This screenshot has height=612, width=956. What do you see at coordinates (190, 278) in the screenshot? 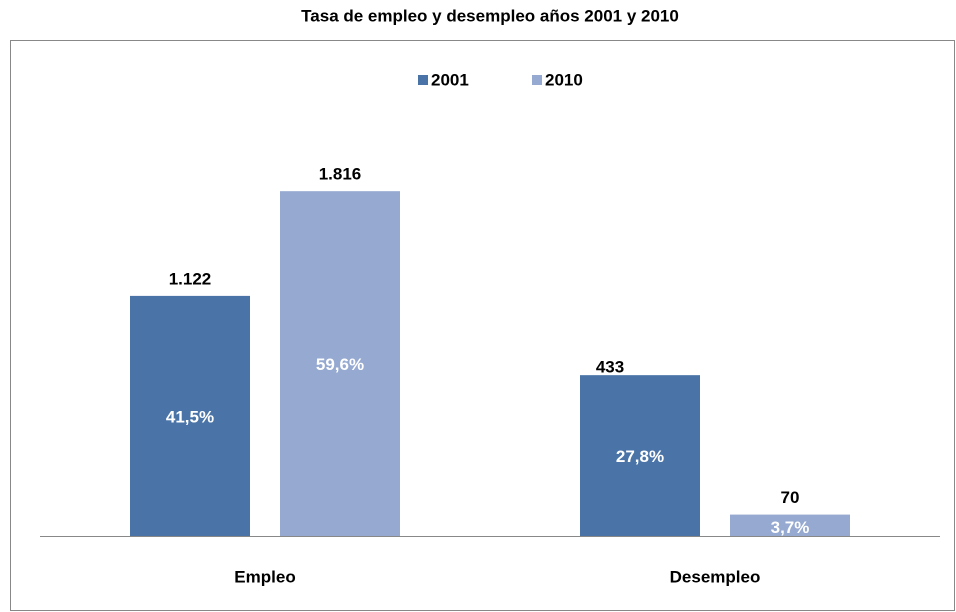
I see `count-label: 1.122` at bounding box center [190, 278].